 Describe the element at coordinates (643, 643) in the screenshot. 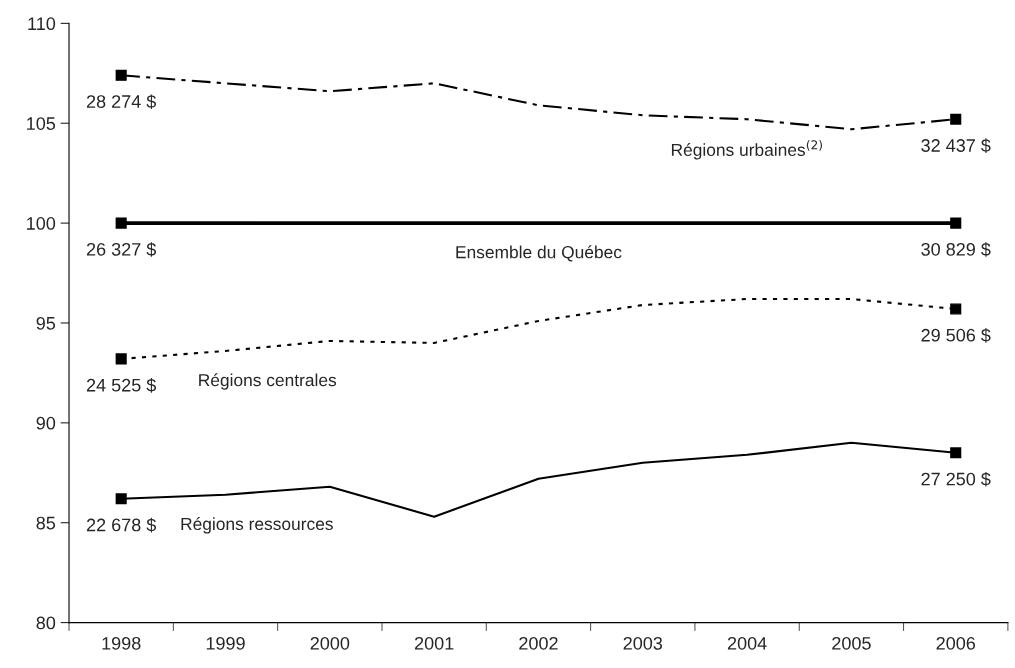

I see `x-tick-label: 2003` at that location.